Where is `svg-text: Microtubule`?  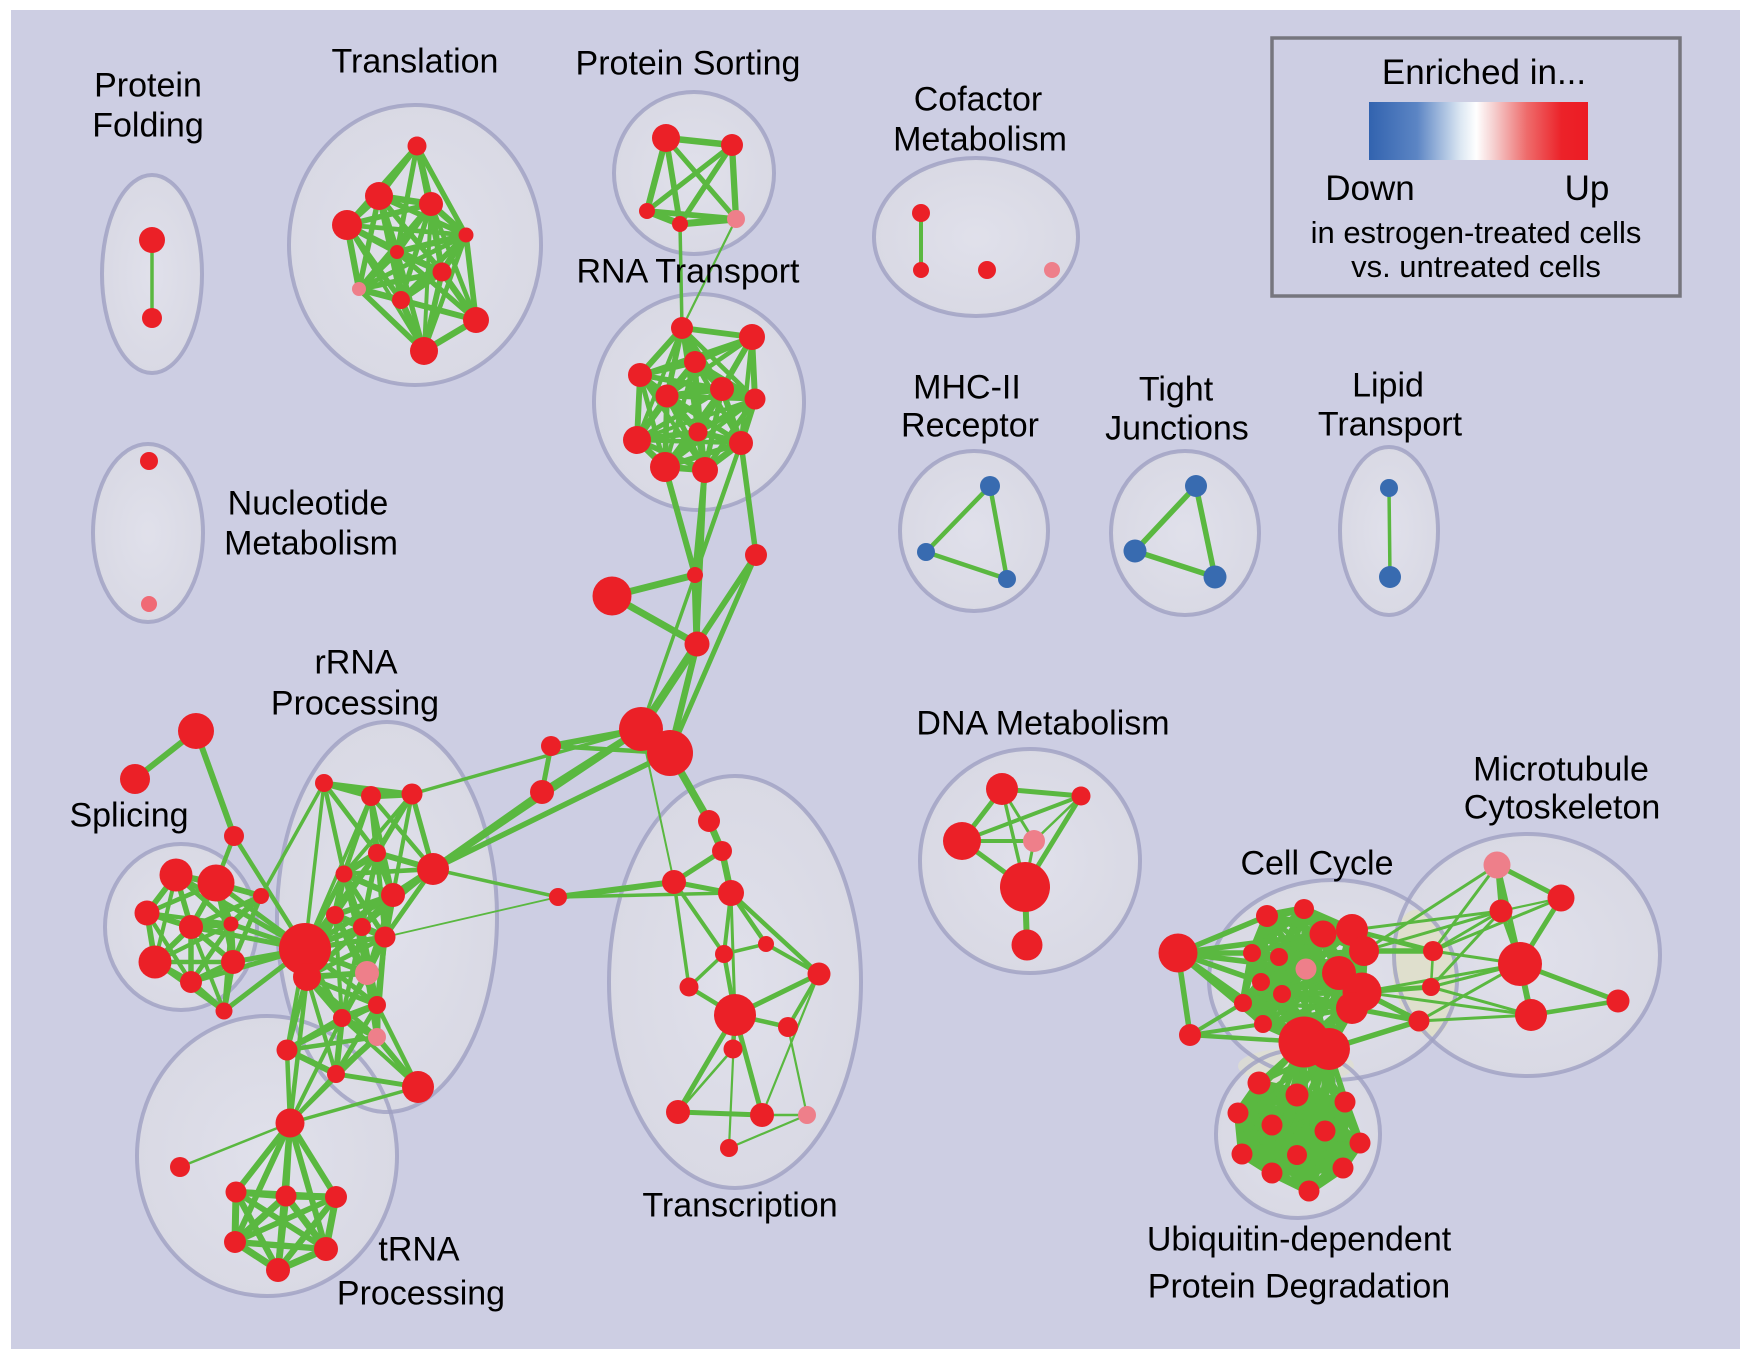 svg-text: Microtubule is located at coordinates (1561, 769).